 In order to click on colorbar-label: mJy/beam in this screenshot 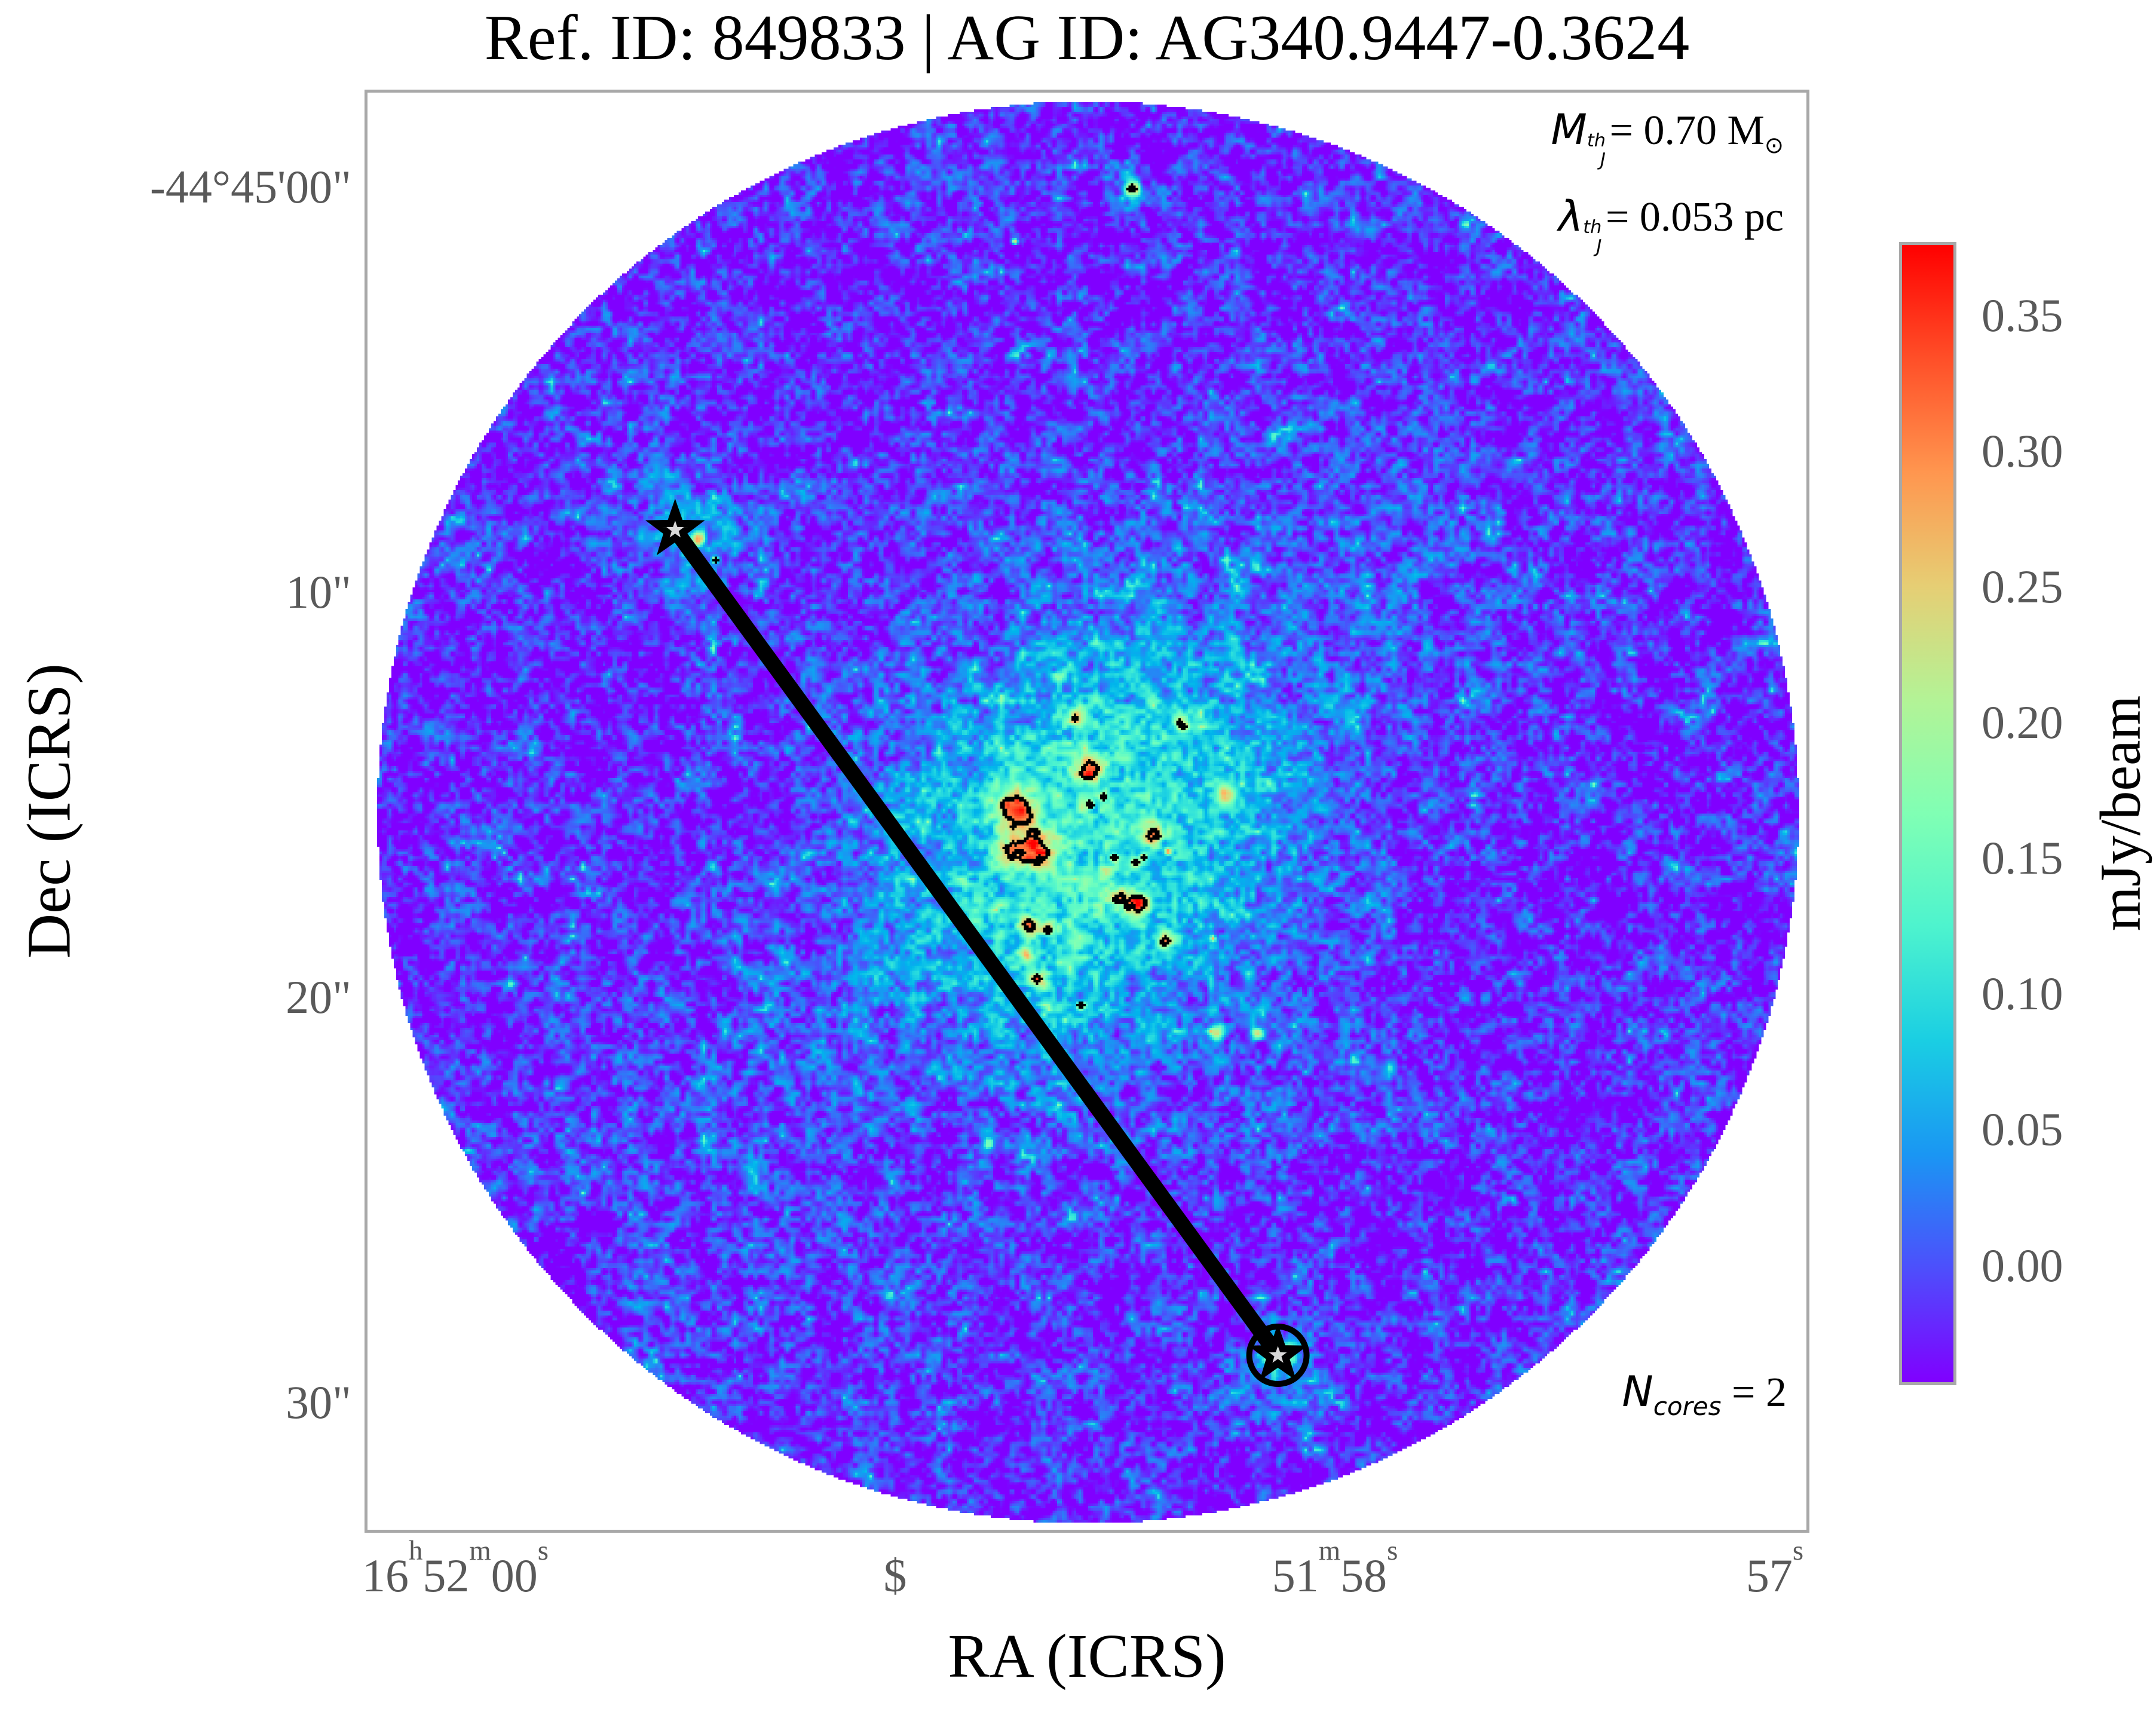, I will do `click(2120, 813)`.